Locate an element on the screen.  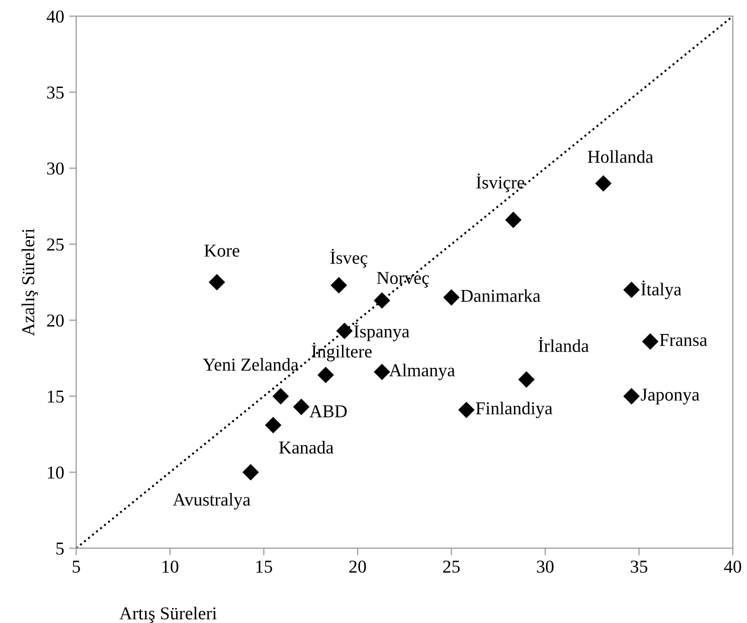
annotation: İrlanda is located at coordinates (563, 344).